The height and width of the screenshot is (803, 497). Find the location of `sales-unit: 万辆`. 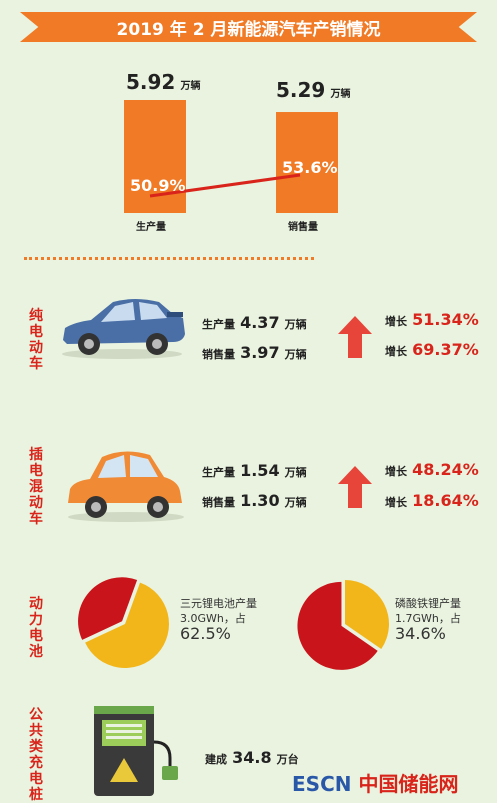

sales-unit: 万辆 is located at coordinates (340, 94).